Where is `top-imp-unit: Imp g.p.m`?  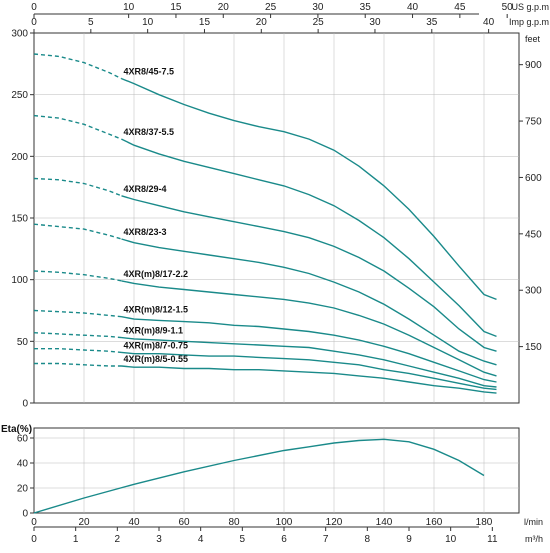 top-imp-unit: Imp g.p.m is located at coordinates (529, 22).